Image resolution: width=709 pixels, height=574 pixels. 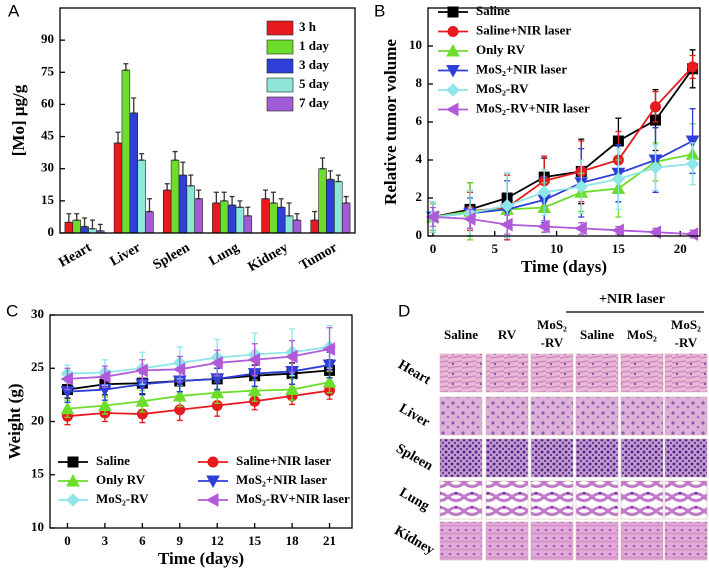 What do you see at coordinates (597, 334) in the screenshot?
I see `column-header: Saline` at bounding box center [597, 334].